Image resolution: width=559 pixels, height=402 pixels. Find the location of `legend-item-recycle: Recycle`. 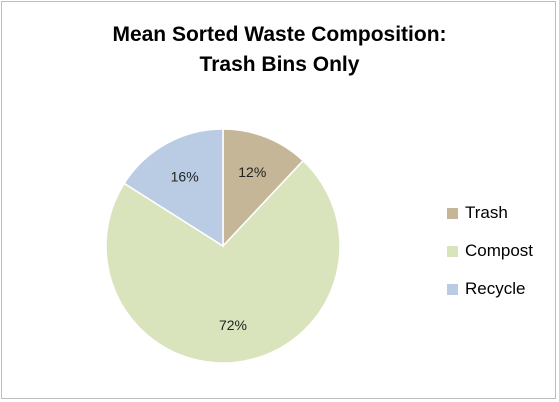

legend-item-recycle: Recycle is located at coordinates (490, 289).